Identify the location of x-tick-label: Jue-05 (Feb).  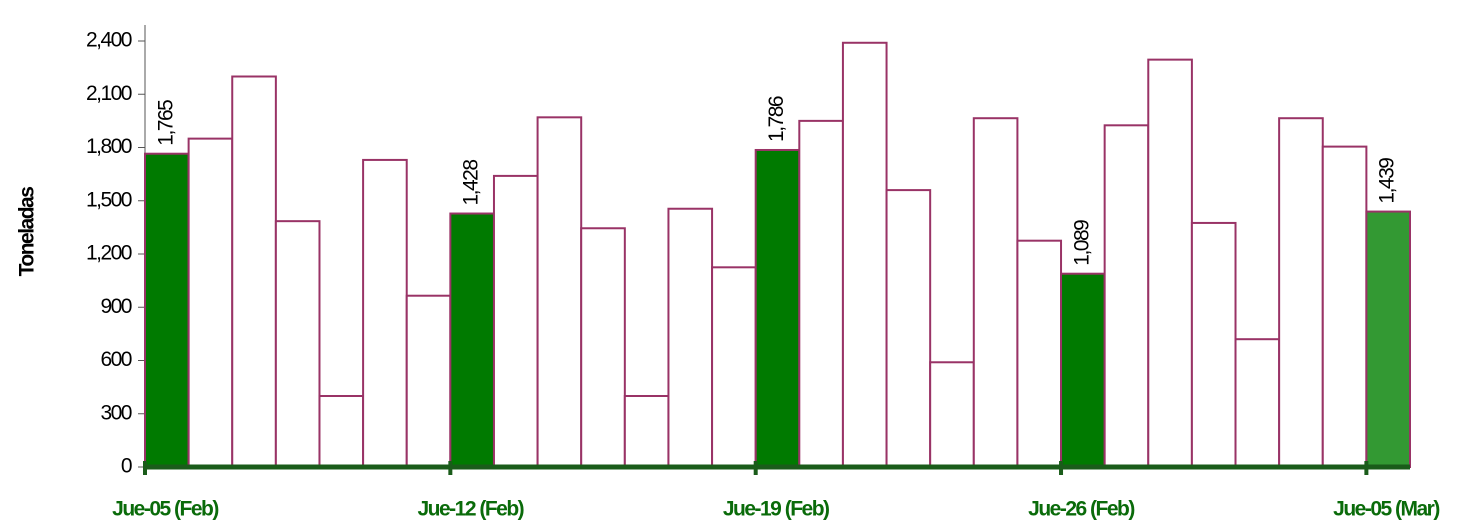
(165, 509).